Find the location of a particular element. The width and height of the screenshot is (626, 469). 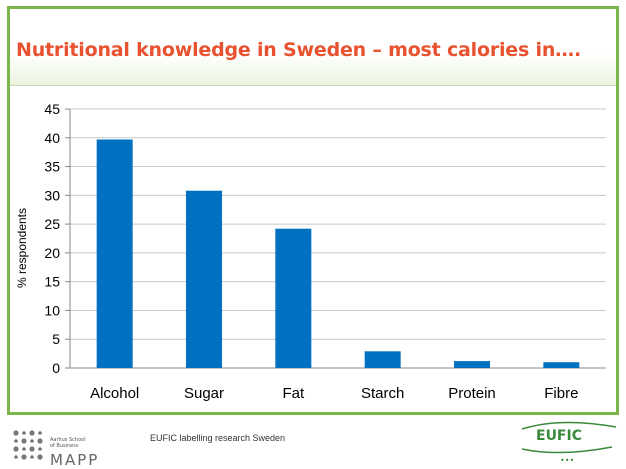

mapp-logo-text: MAPP is located at coordinates (75, 460).